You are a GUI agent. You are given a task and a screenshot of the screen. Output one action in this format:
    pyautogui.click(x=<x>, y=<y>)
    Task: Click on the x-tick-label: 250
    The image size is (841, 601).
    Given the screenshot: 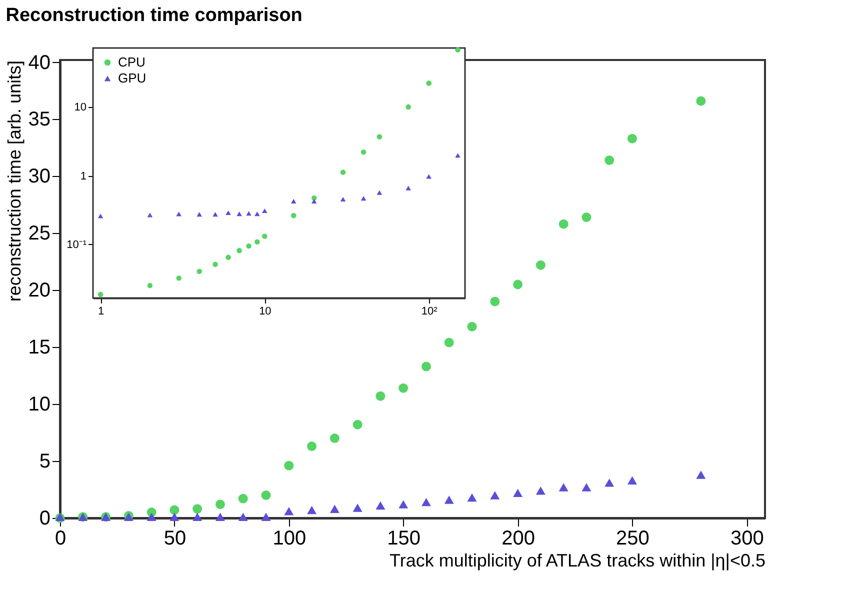 What is the action you would take?
    pyautogui.click(x=633, y=539)
    